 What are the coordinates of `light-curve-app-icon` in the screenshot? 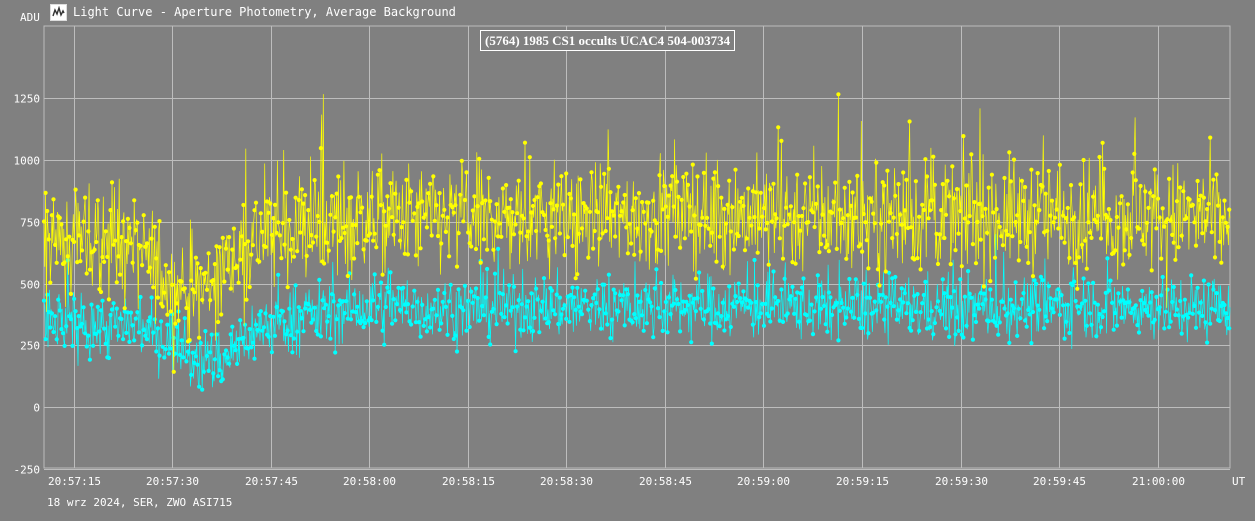 It's located at (58, 12).